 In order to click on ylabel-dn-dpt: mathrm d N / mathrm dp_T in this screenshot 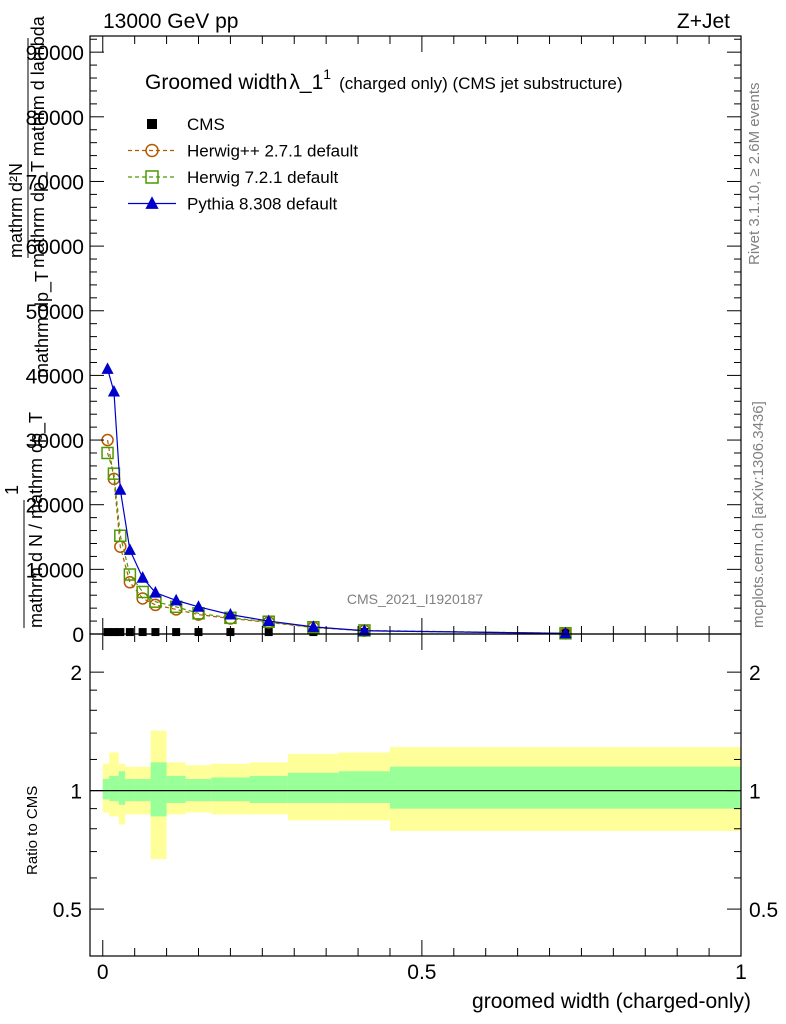, I will do `click(36, 520)`.